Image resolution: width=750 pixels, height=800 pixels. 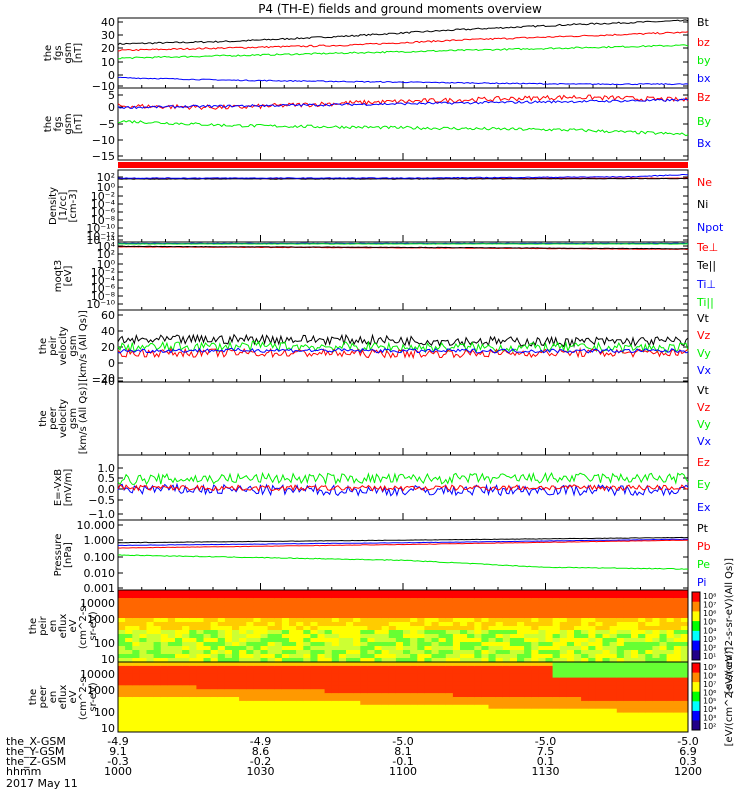 What do you see at coordinates (111, 107) in the screenshot?
I see `y-tick-label: 0` at bounding box center [111, 107].